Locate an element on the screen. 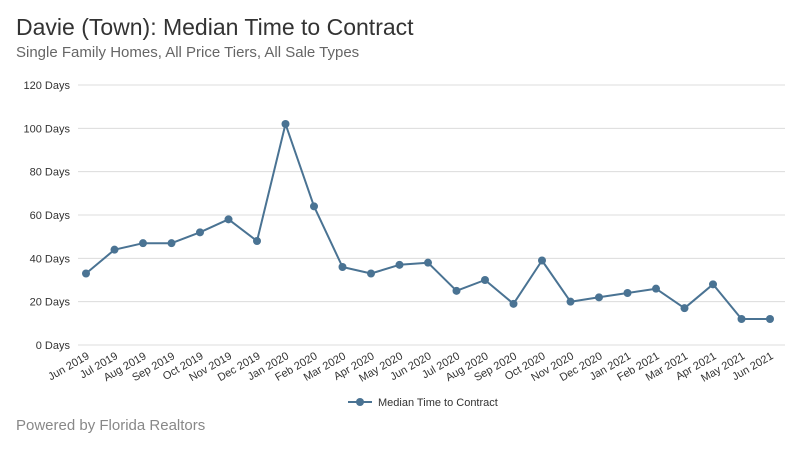 The image size is (800, 450). y-tick-label: 120 Days is located at coordinates (47, 86).